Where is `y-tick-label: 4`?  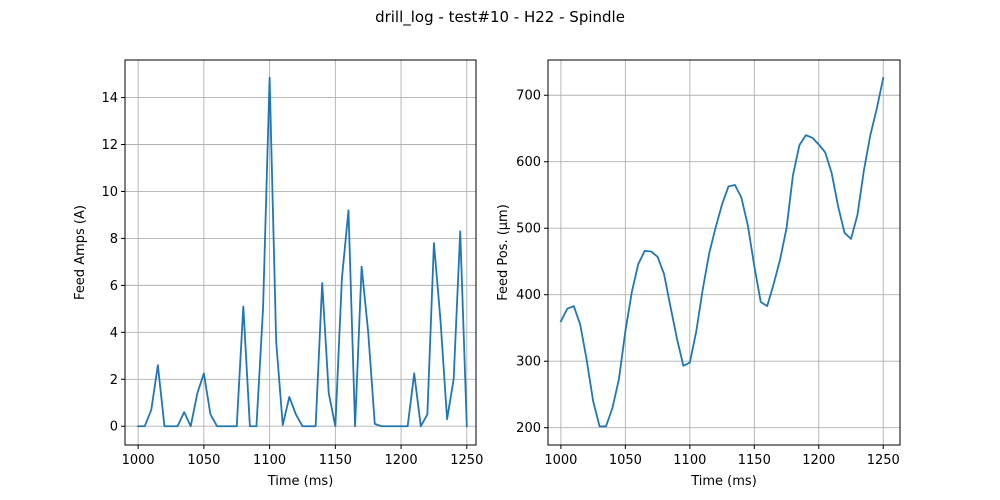
y-tick-label: 4 is located at coordinates (114, 333).